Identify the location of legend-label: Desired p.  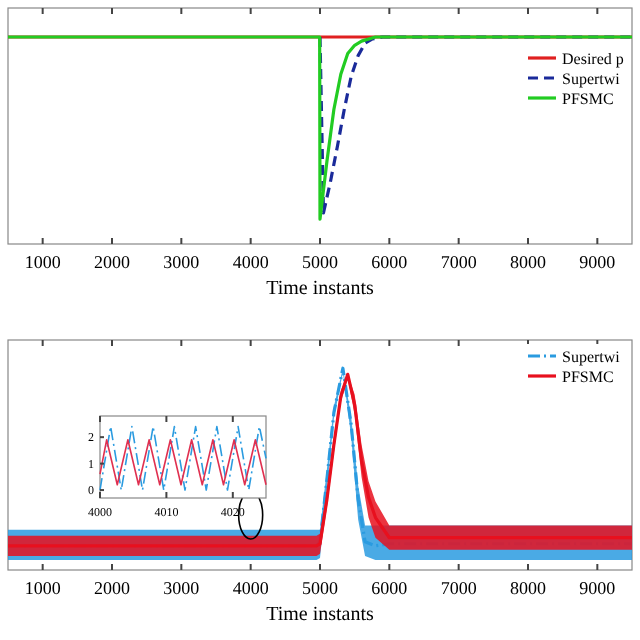
(593, 59).